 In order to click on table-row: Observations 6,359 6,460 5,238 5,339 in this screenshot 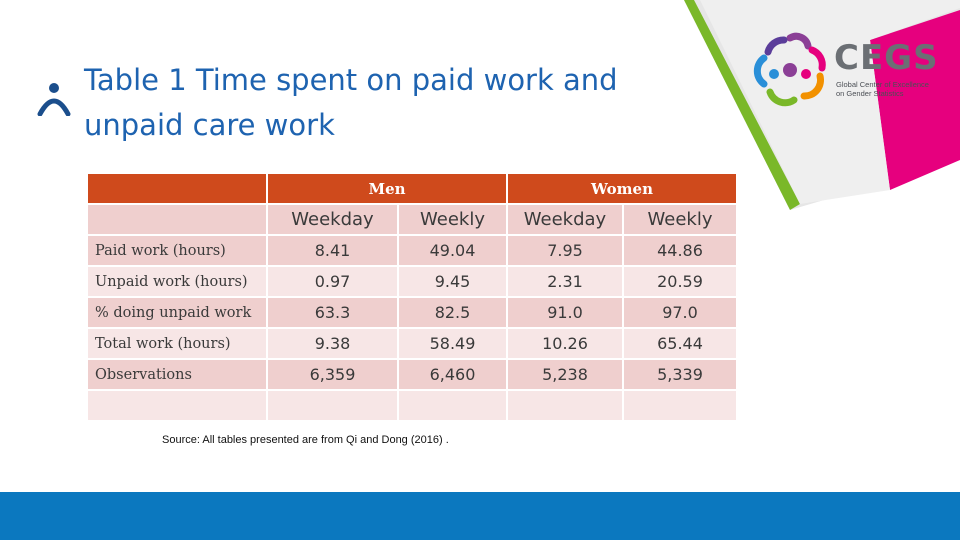, I will do `click(412, 374)`.